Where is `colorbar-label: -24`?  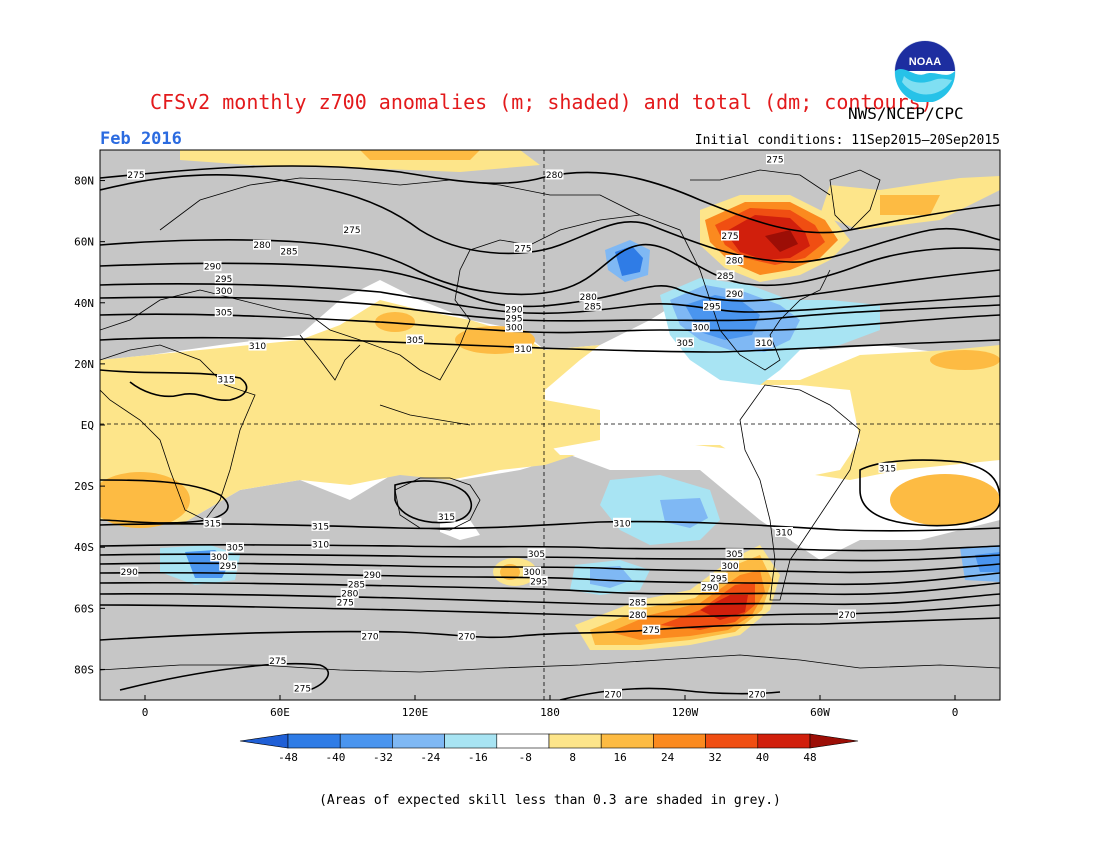 colorbar-label: -24 is located at coordinates (430, 757).